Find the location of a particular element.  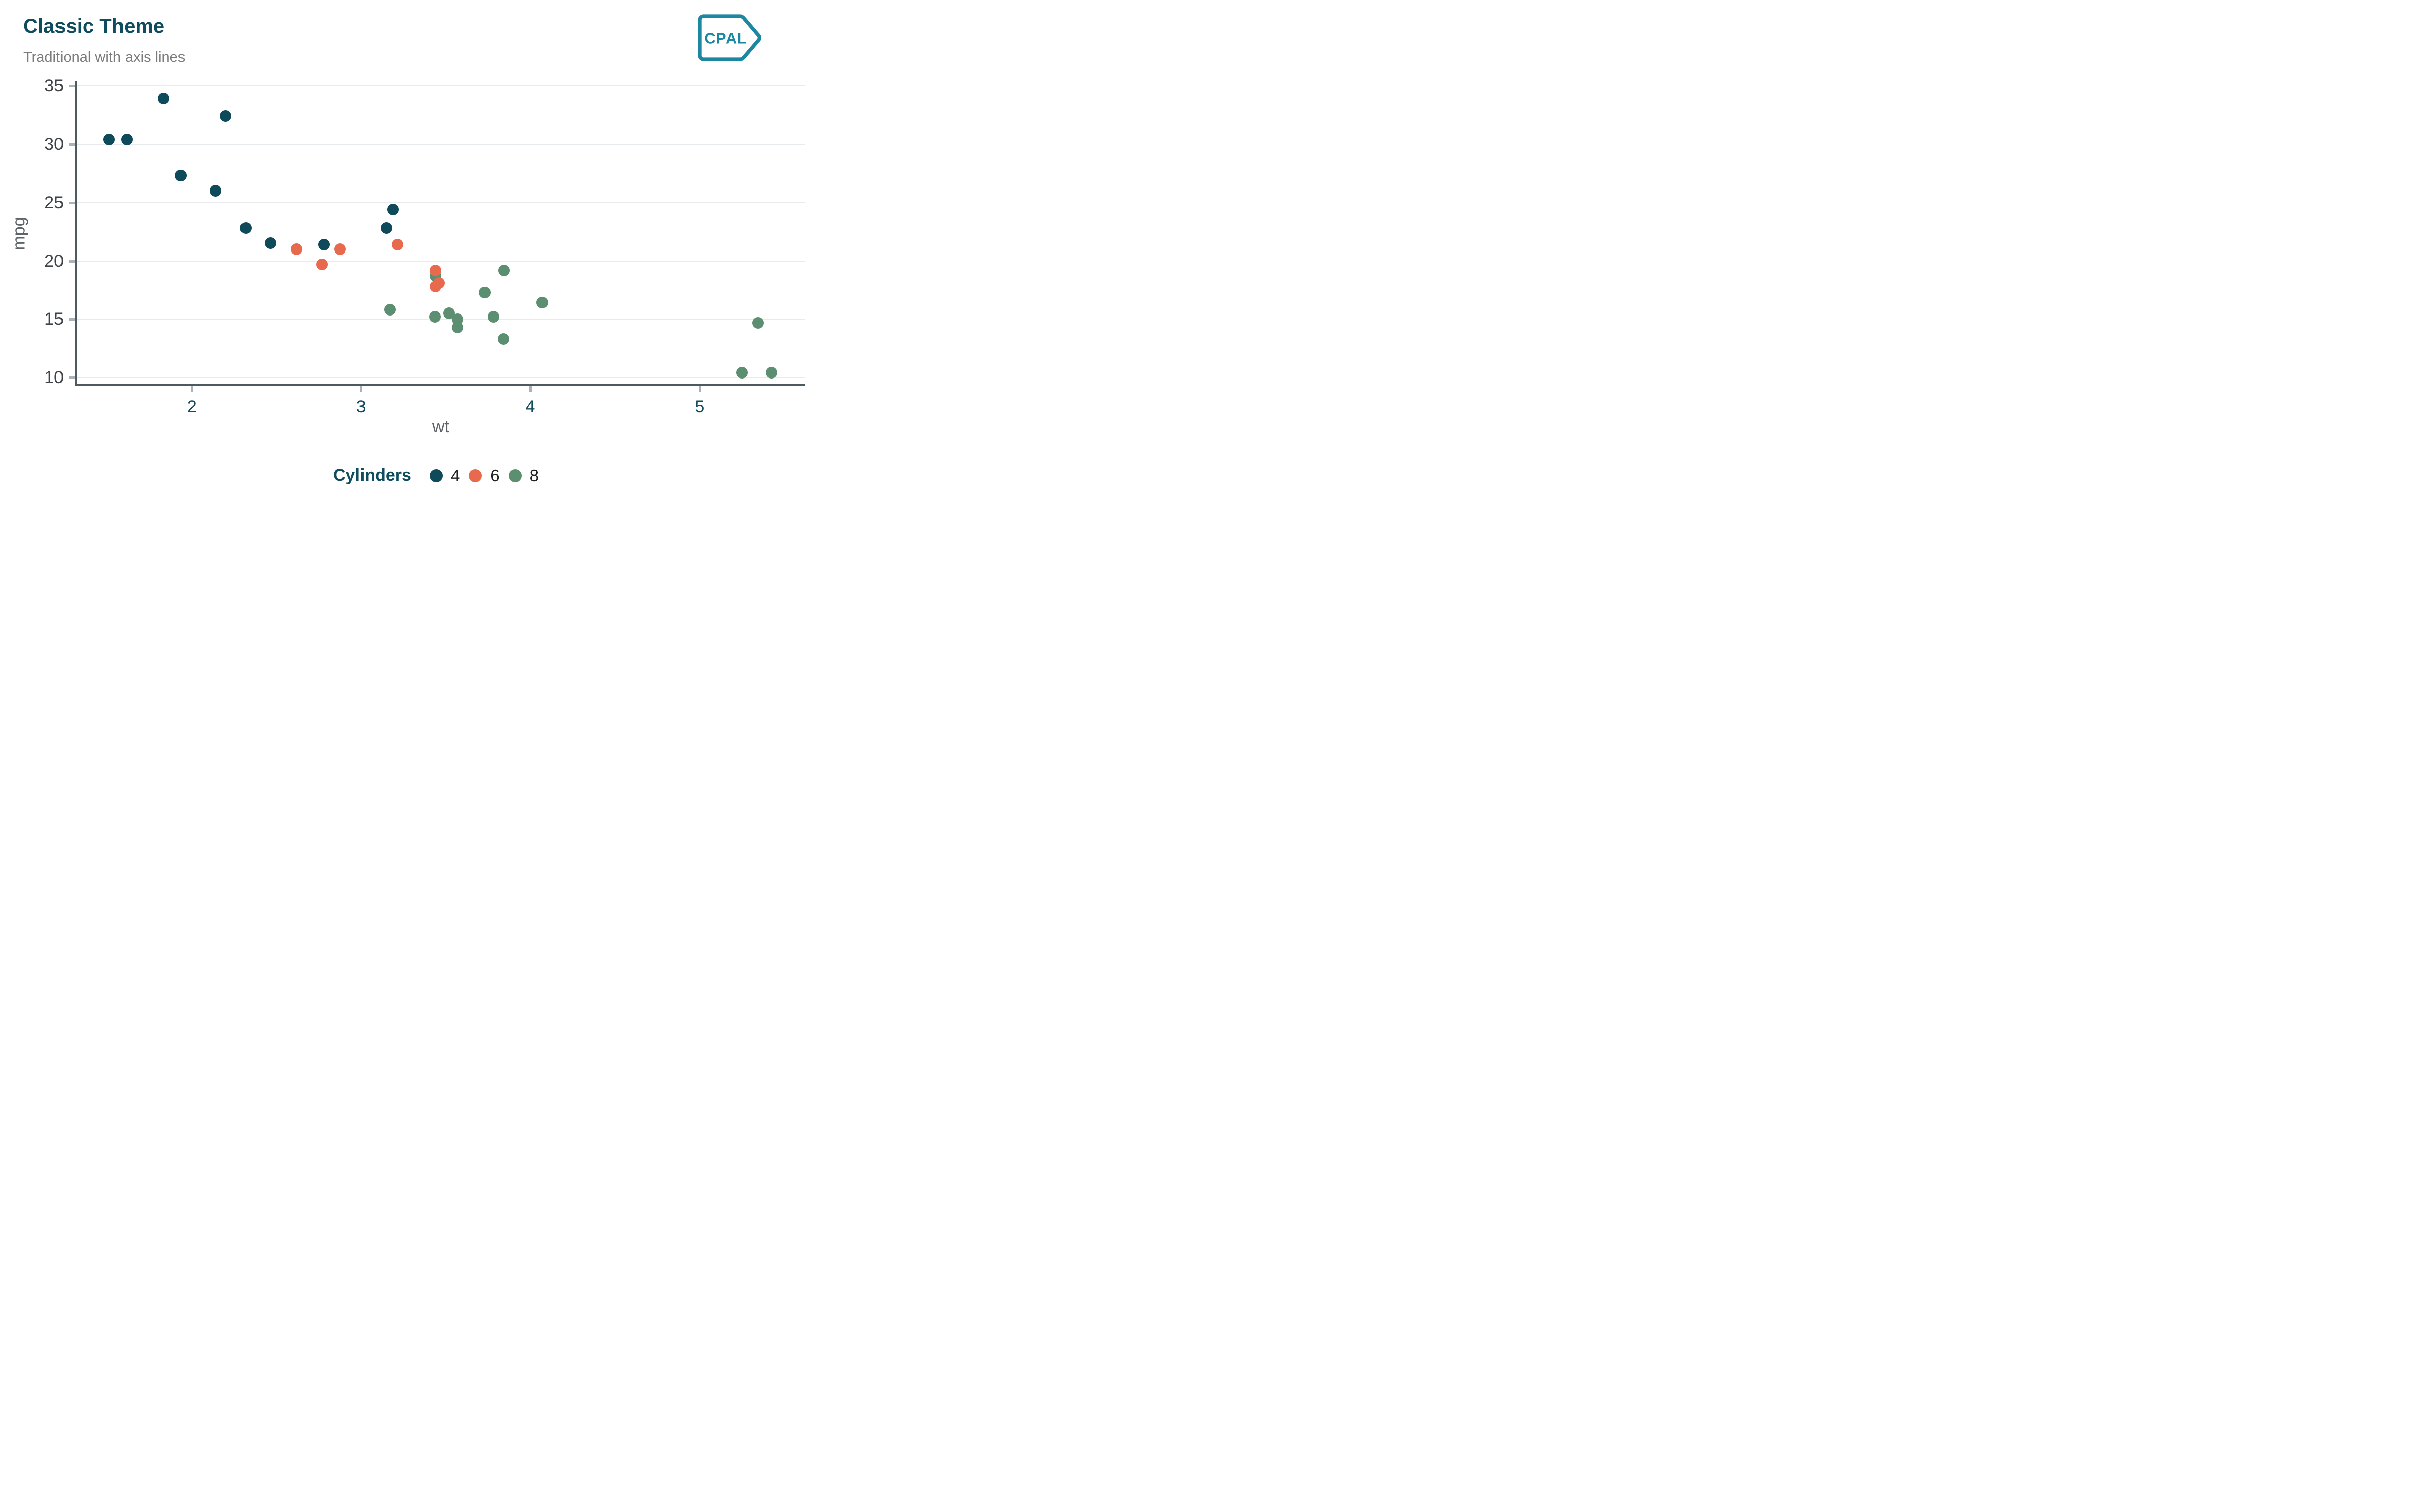

legend-entry-label: 4 is located at coordinates (455, 475).